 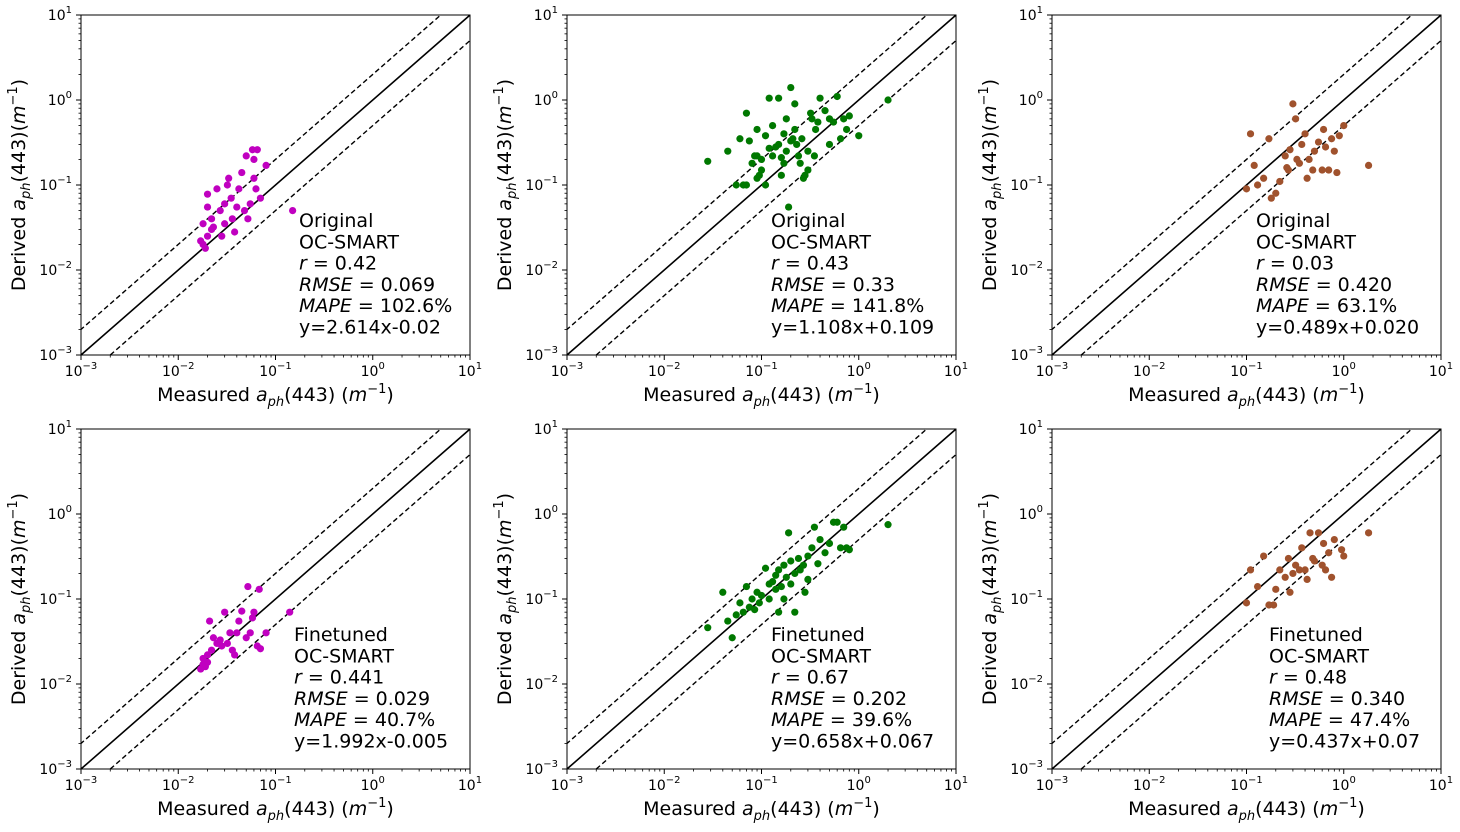 What do you see at coordinates (852, 328) in the screenshot?
I see `stats-line: y=1.108x+0.109` at bounding box center [852, 328].